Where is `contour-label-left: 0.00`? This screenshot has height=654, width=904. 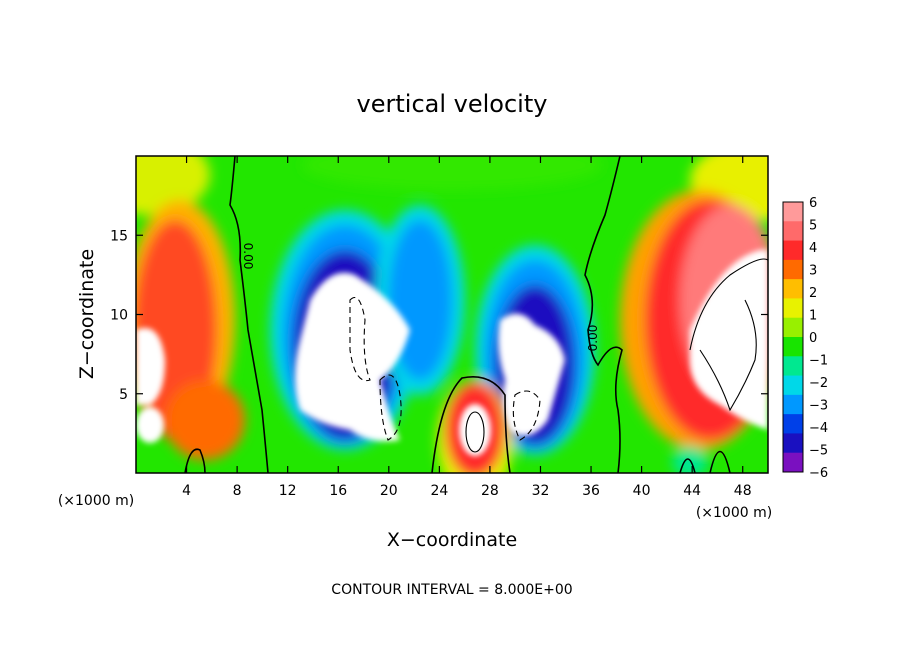
contour-label-left: 0.00 is located at coordinates (248, 256).